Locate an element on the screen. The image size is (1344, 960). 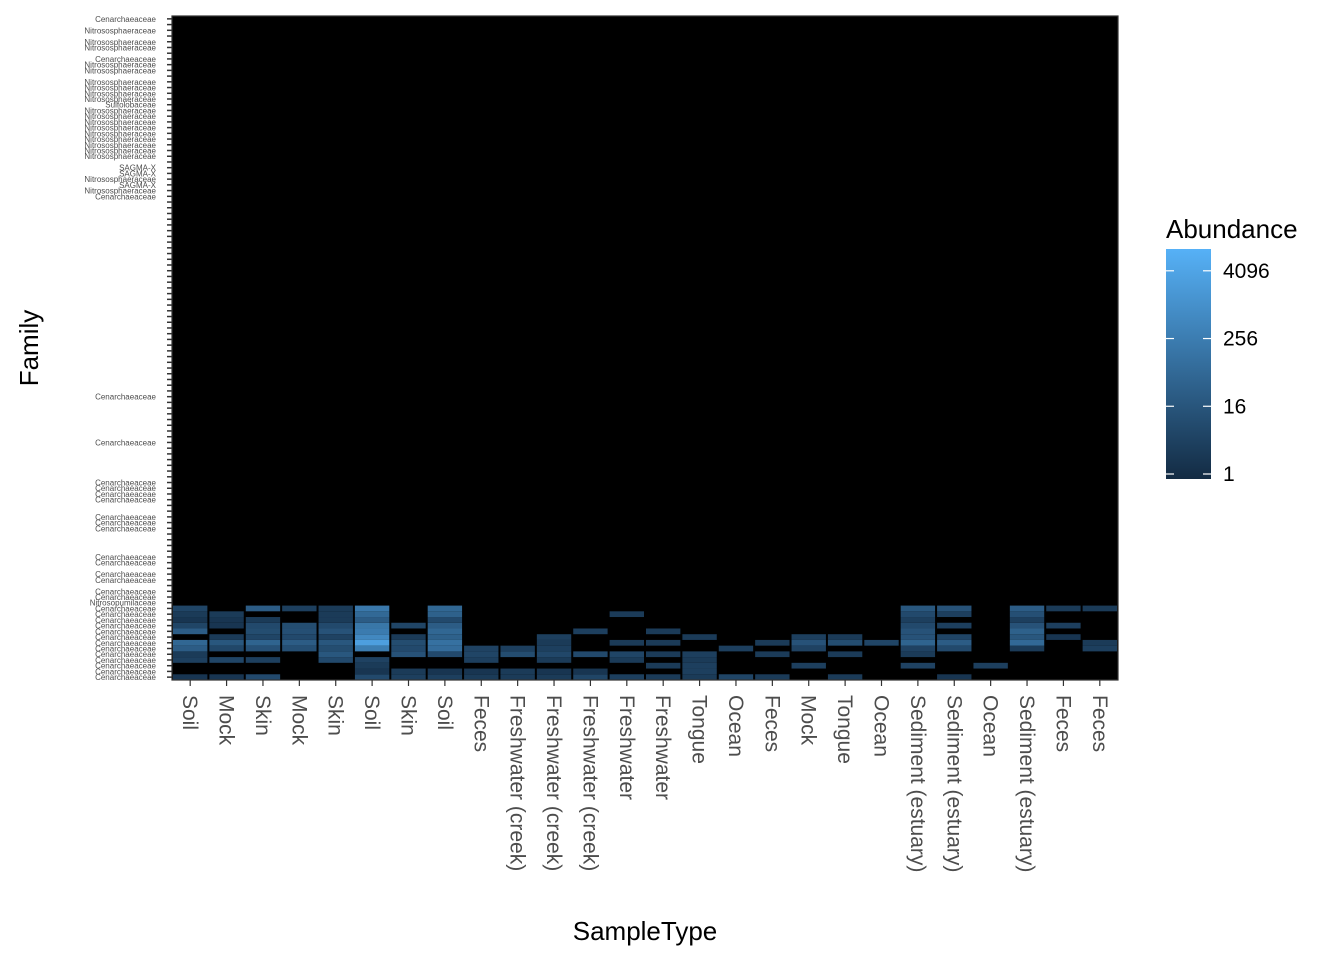
x-tick-label: Freshwater is located at coordinates (626, 747).